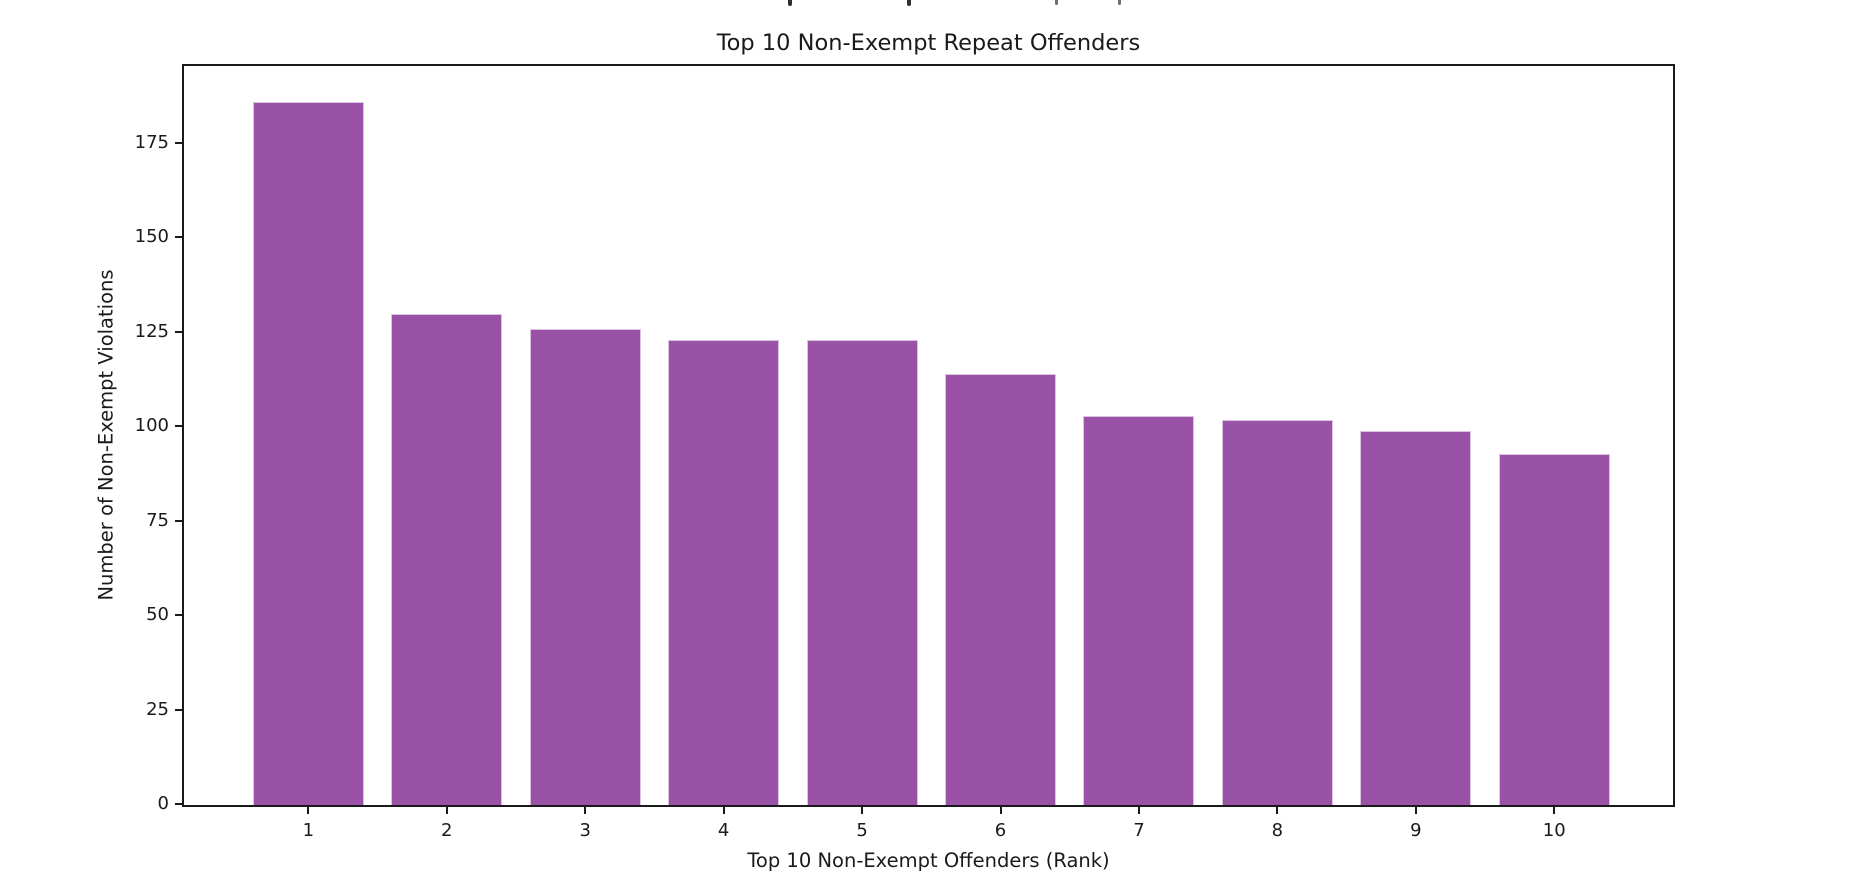  I want to click on y-tick-label: 25, so click(157, 709).